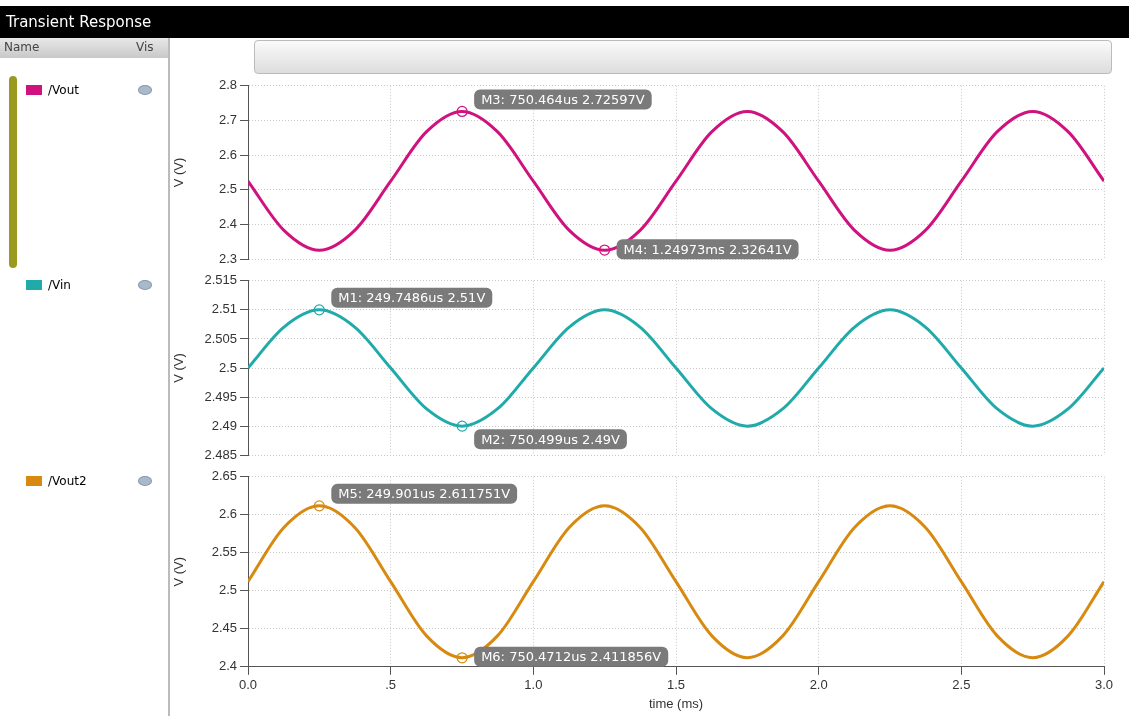 The height and width of the screenshot is (716, 1129). I want to click on y-tick-label: 2.505, so click(220, 338).